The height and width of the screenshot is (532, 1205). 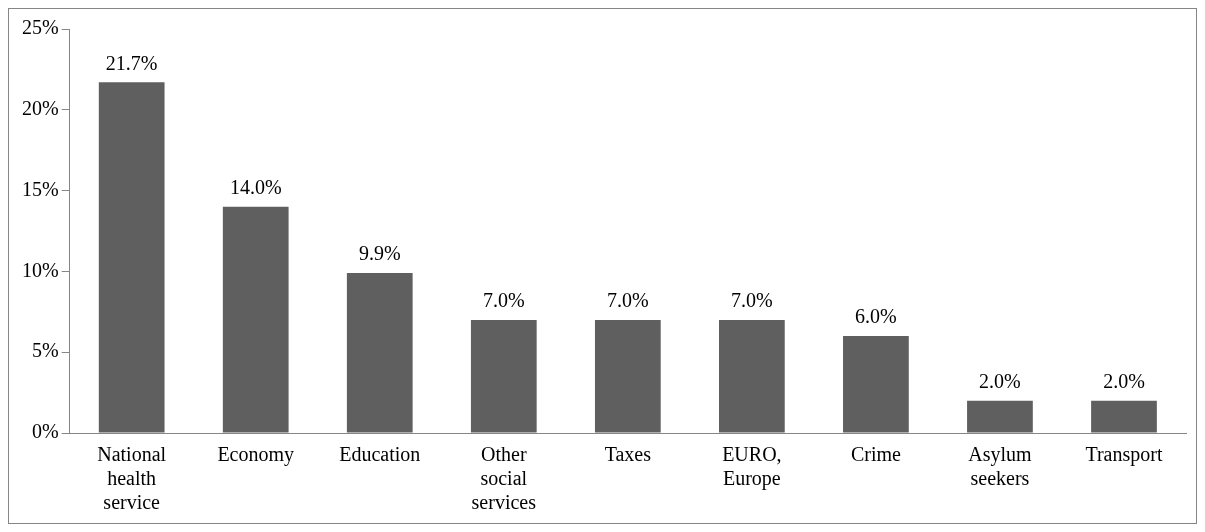 I want to click on x-tick-label: Crime, so click(x=876, y=454).